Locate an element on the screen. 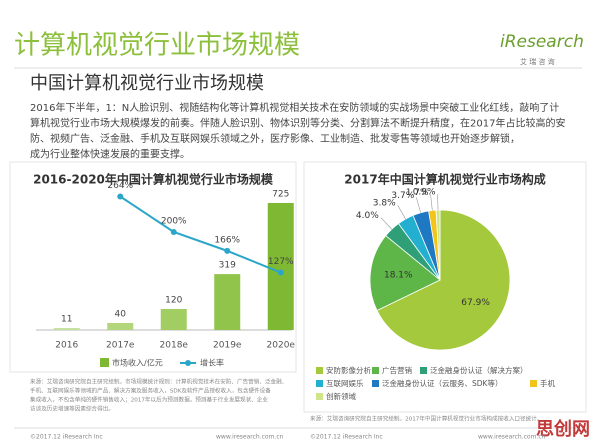 Image resolution: width=596 pixels, height=446 pixels. x-tick-label: 2018e is located at coordinates (174, 346).